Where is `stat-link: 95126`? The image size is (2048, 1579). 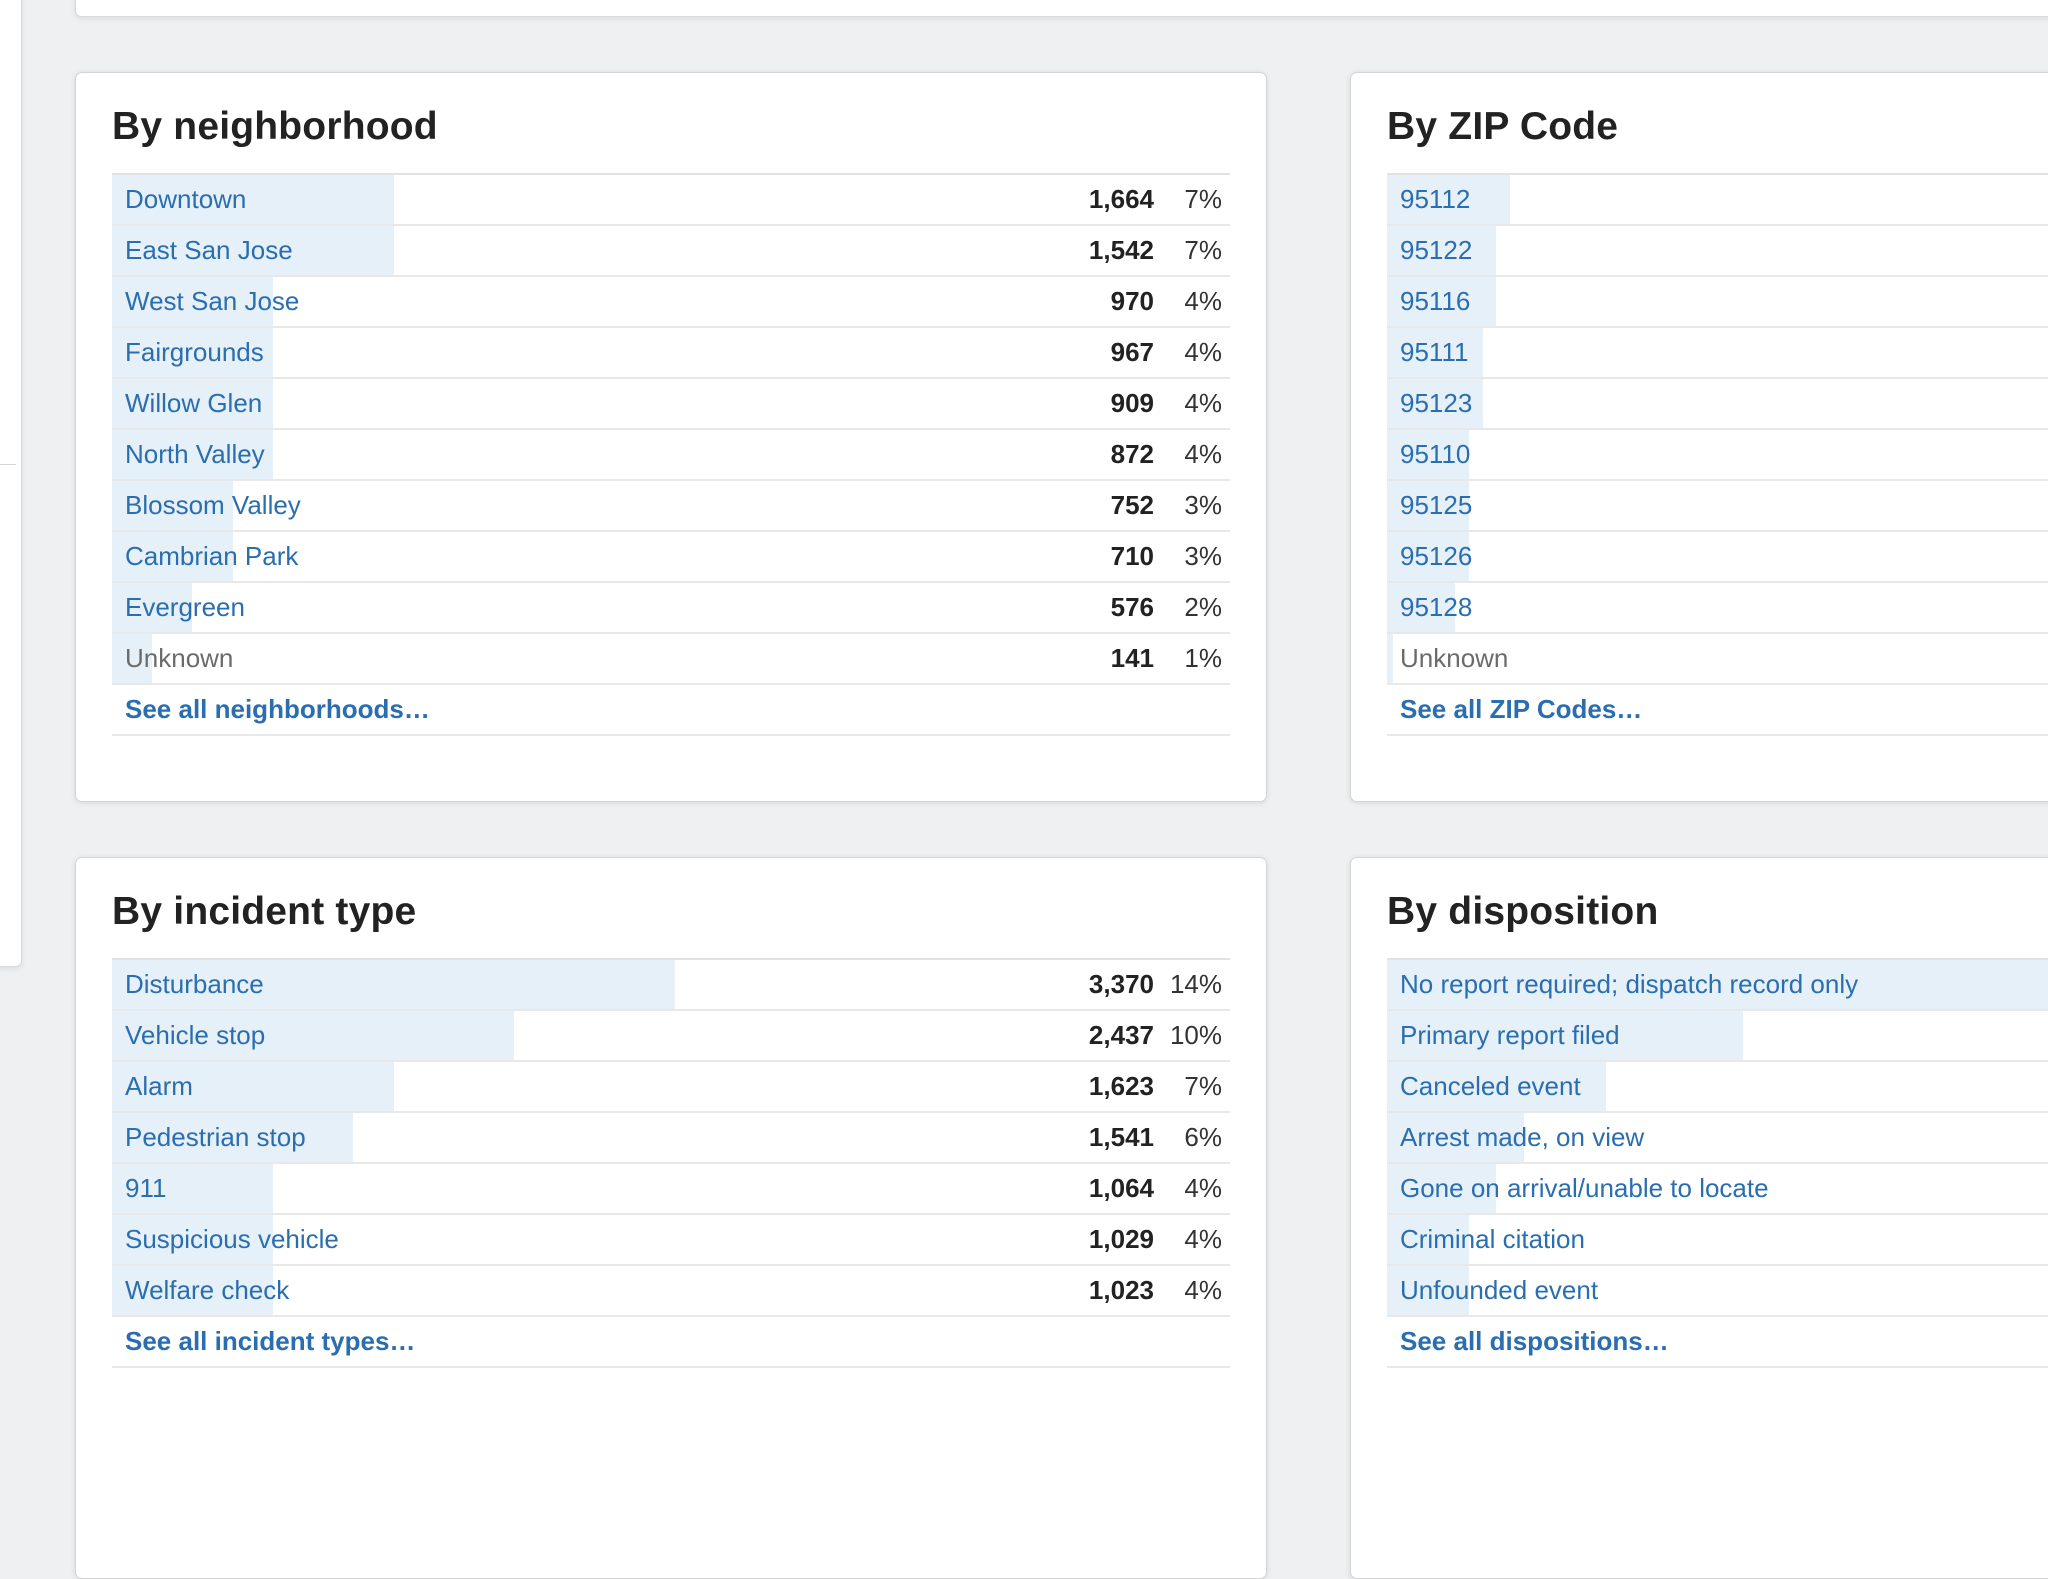
stat-link: 95126 is located at coordinates (1436, 556).